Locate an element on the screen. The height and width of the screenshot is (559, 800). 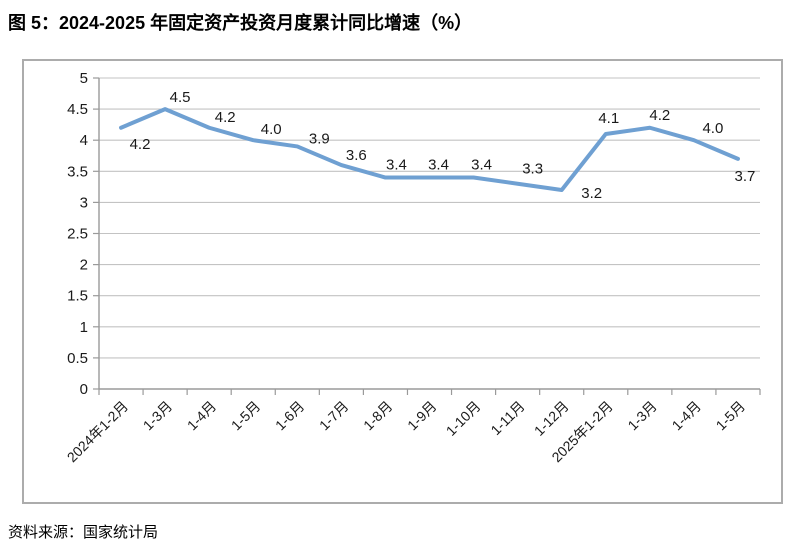
x-tick-label: 1-12月 is located at coordinates (551, 418).